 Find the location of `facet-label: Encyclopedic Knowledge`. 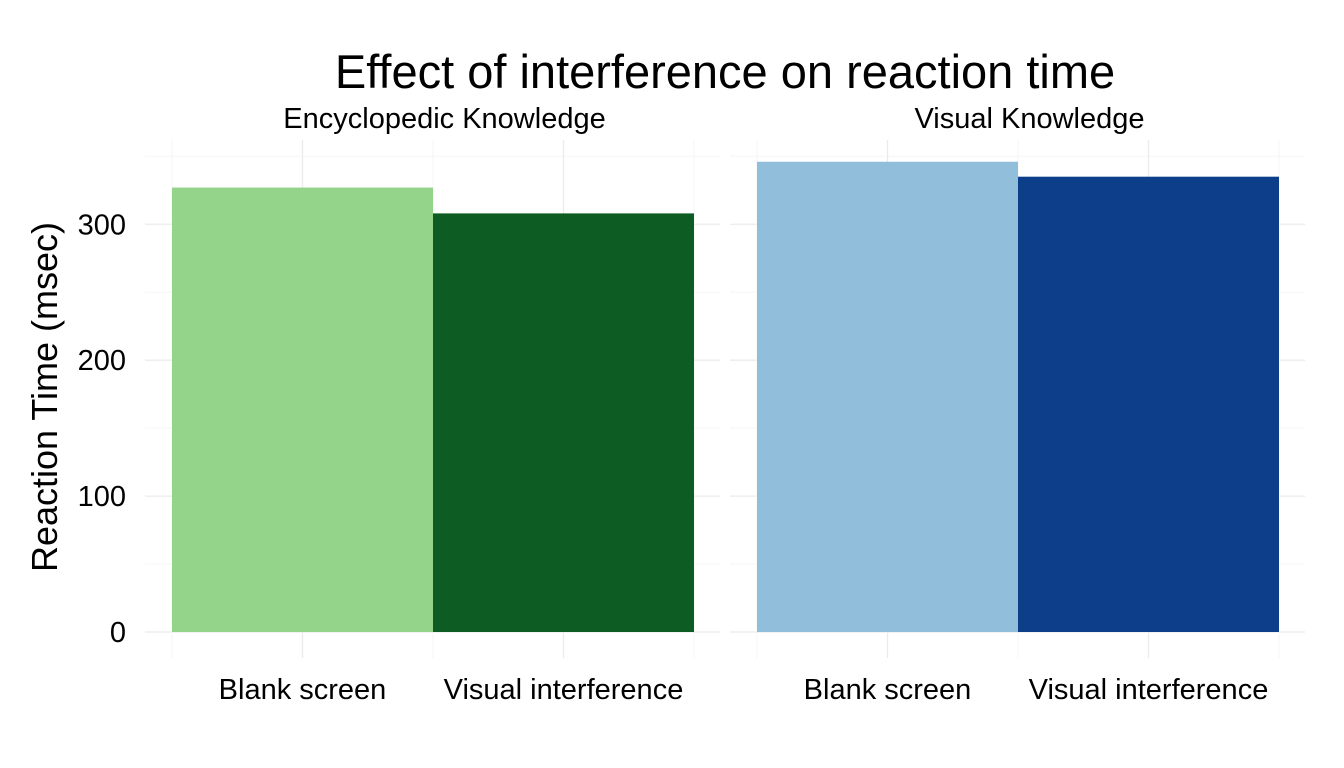

facet-label: Encyclopedic Knowledge is located at coordinates (444, 119).